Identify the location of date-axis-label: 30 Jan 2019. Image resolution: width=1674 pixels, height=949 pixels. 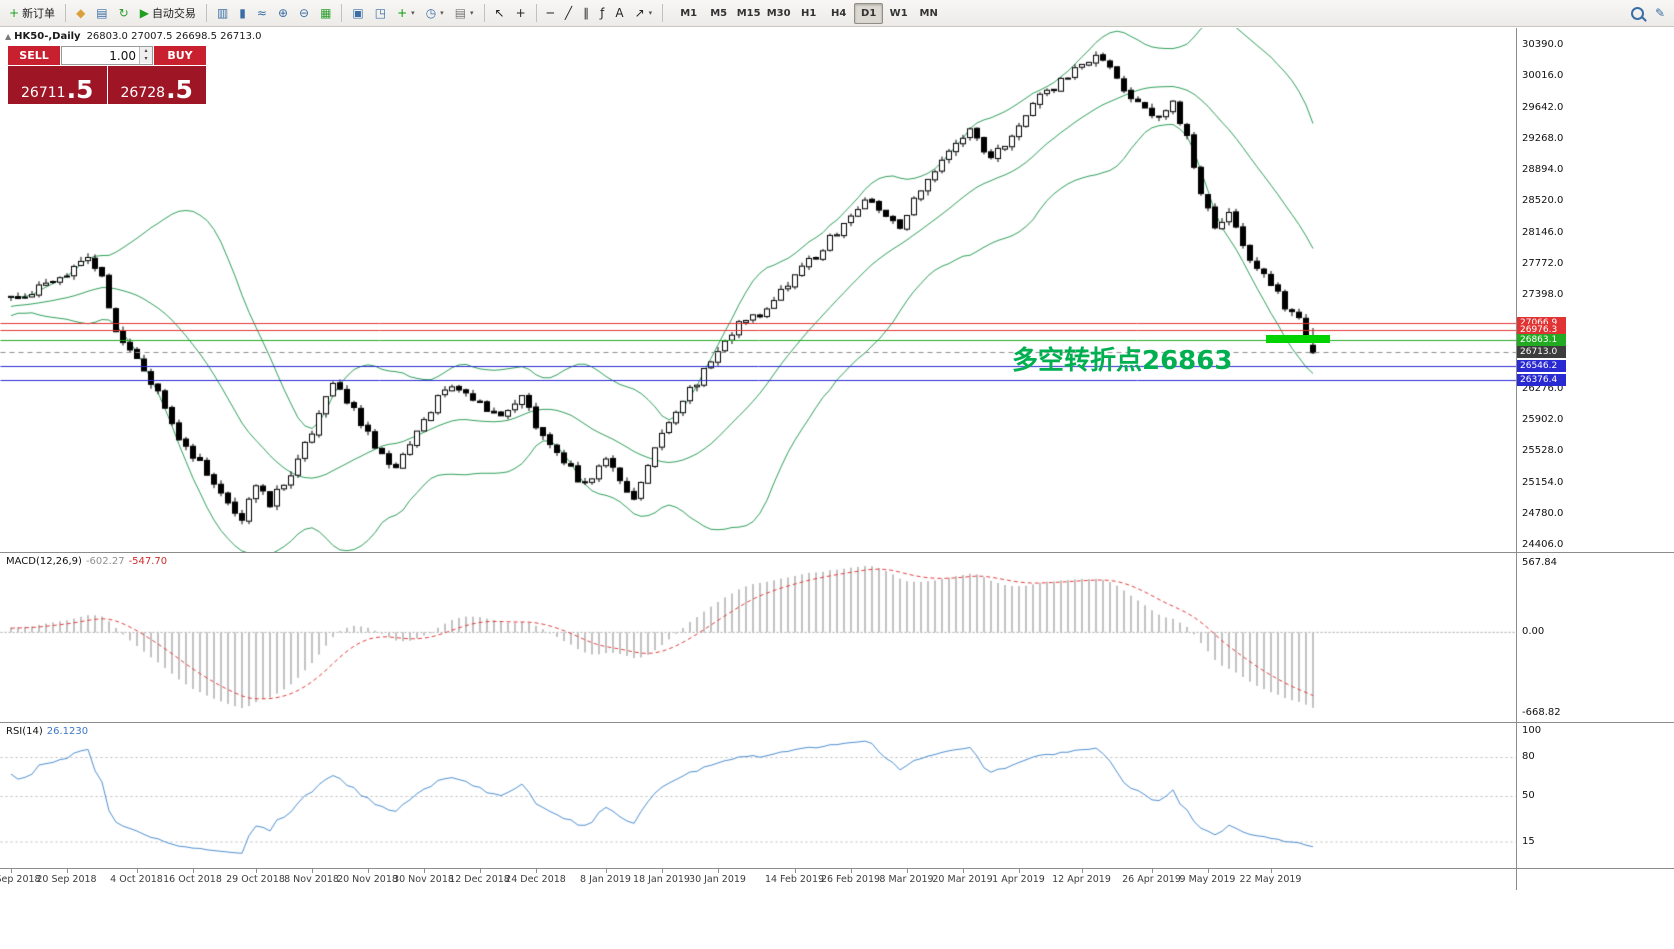
(717, 879).